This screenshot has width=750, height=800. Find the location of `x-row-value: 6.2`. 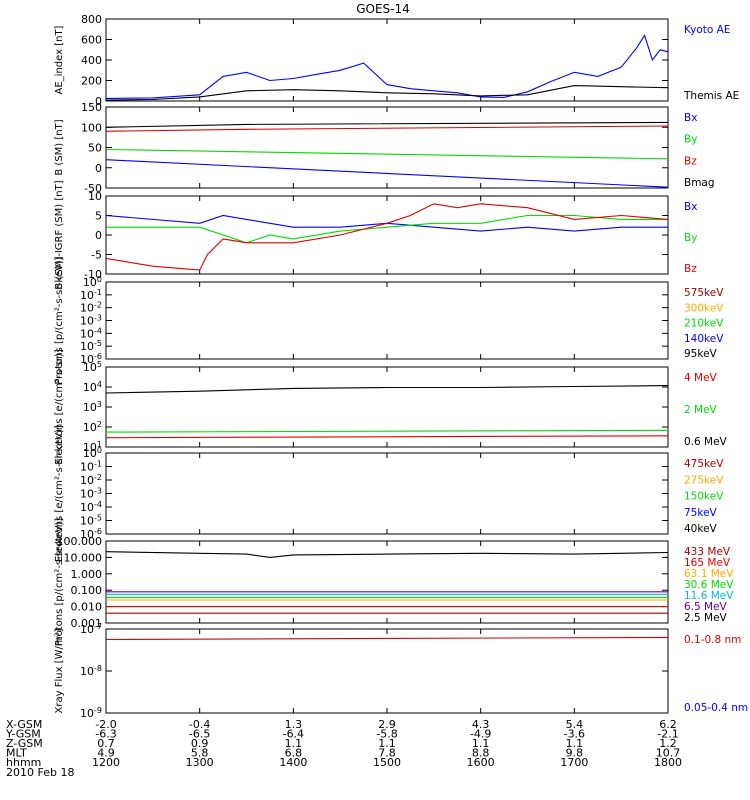

x-row-value: 6.2 is located at coordinates (668, 724).